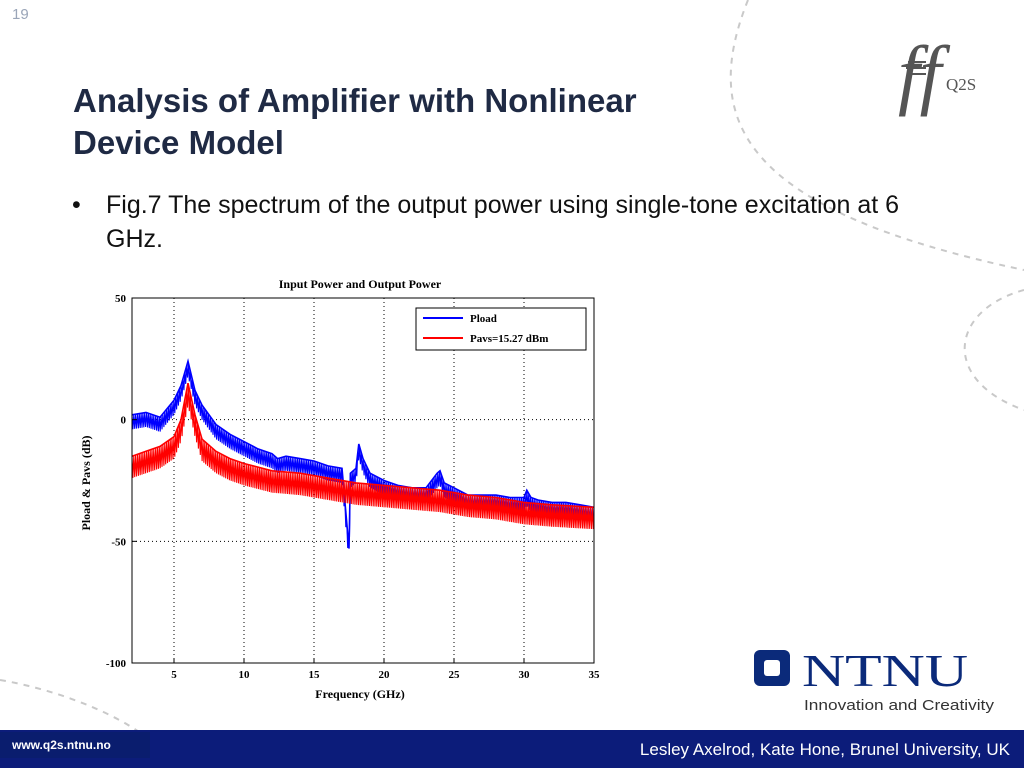  Describe the element at coordinates (483, 319) in the screenshot. I see `legend-label-pload: Pload` at that location.